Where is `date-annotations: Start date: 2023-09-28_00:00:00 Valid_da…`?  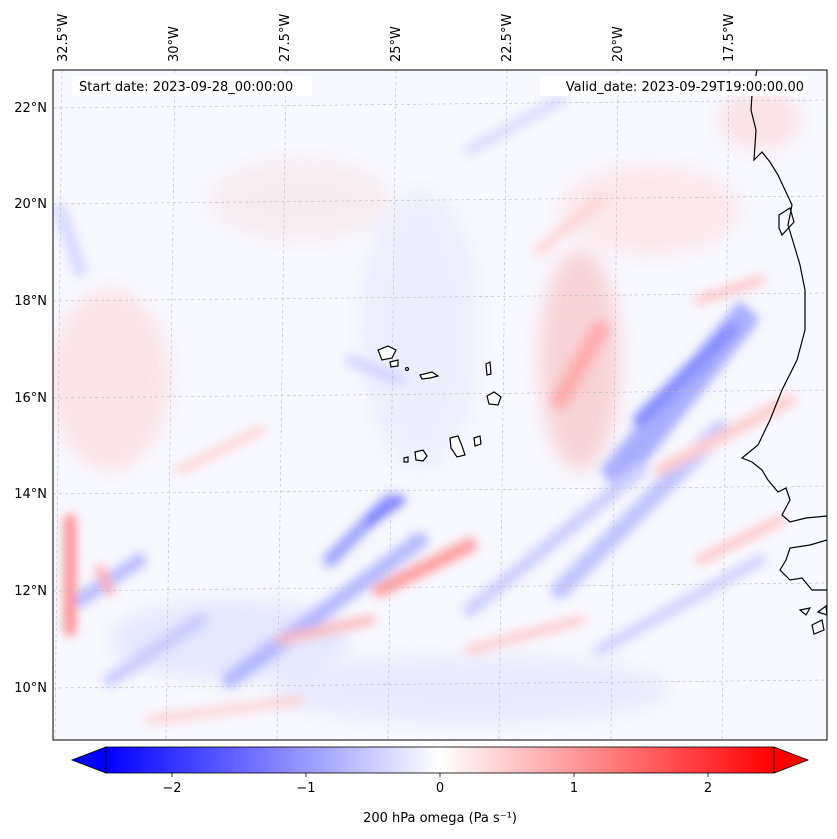 date-annotations: Start date: 2023-09-28_00:00:00 Valid_da… is located at coordinates (440, 86).